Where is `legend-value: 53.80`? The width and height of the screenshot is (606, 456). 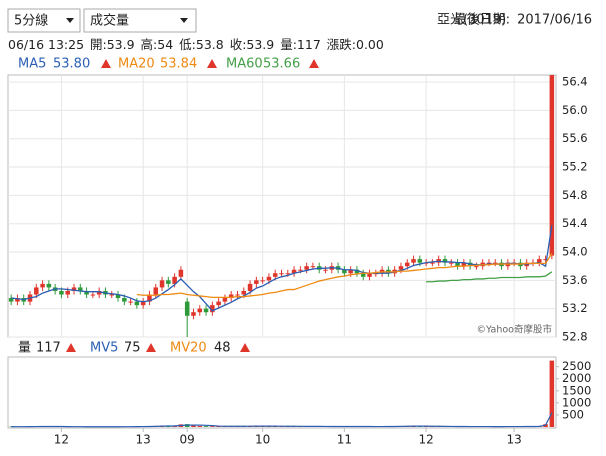
legend-value: 53.80 is located at coordinates (71, 64).